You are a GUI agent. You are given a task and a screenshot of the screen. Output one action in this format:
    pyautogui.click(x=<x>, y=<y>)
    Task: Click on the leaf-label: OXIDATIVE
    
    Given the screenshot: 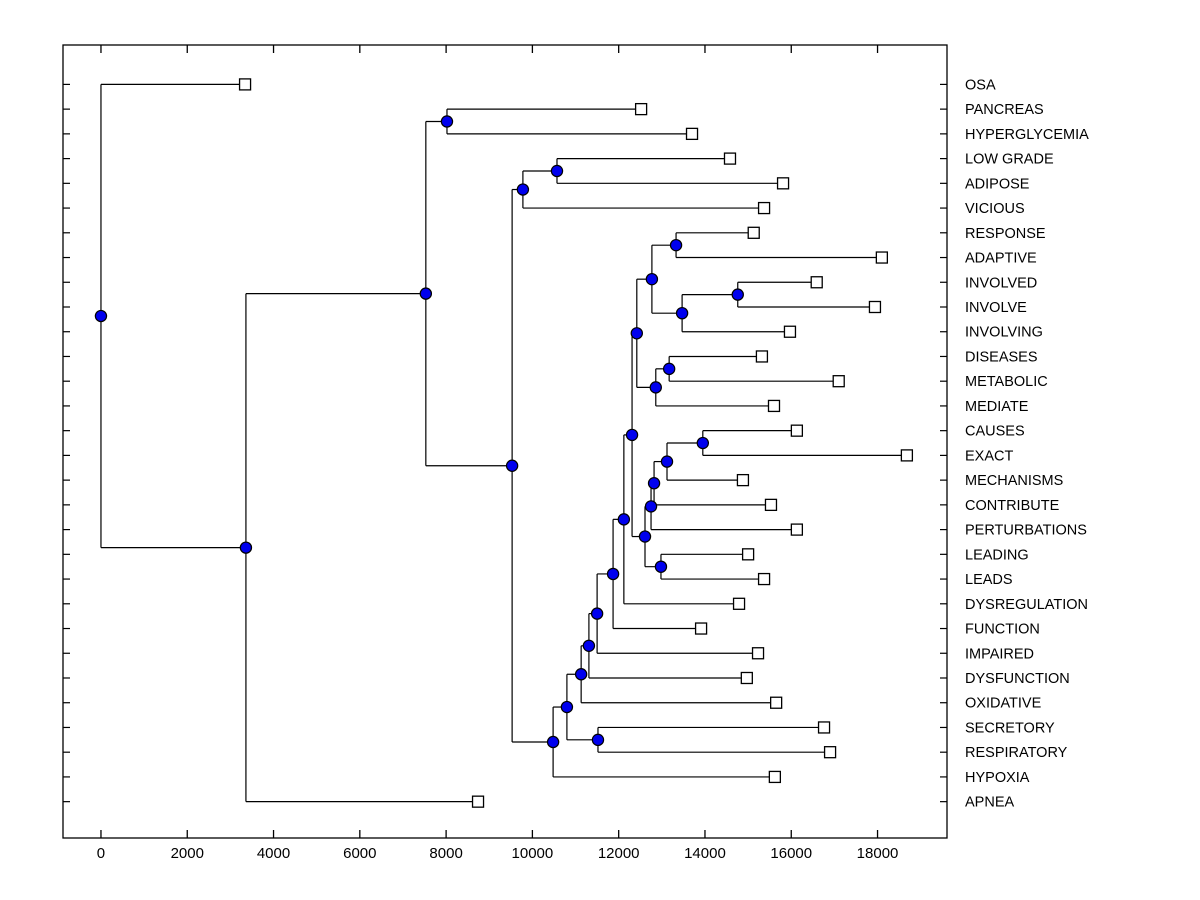 What is the action you would take?
    pyautogui.click(x=1003, y=704)
    